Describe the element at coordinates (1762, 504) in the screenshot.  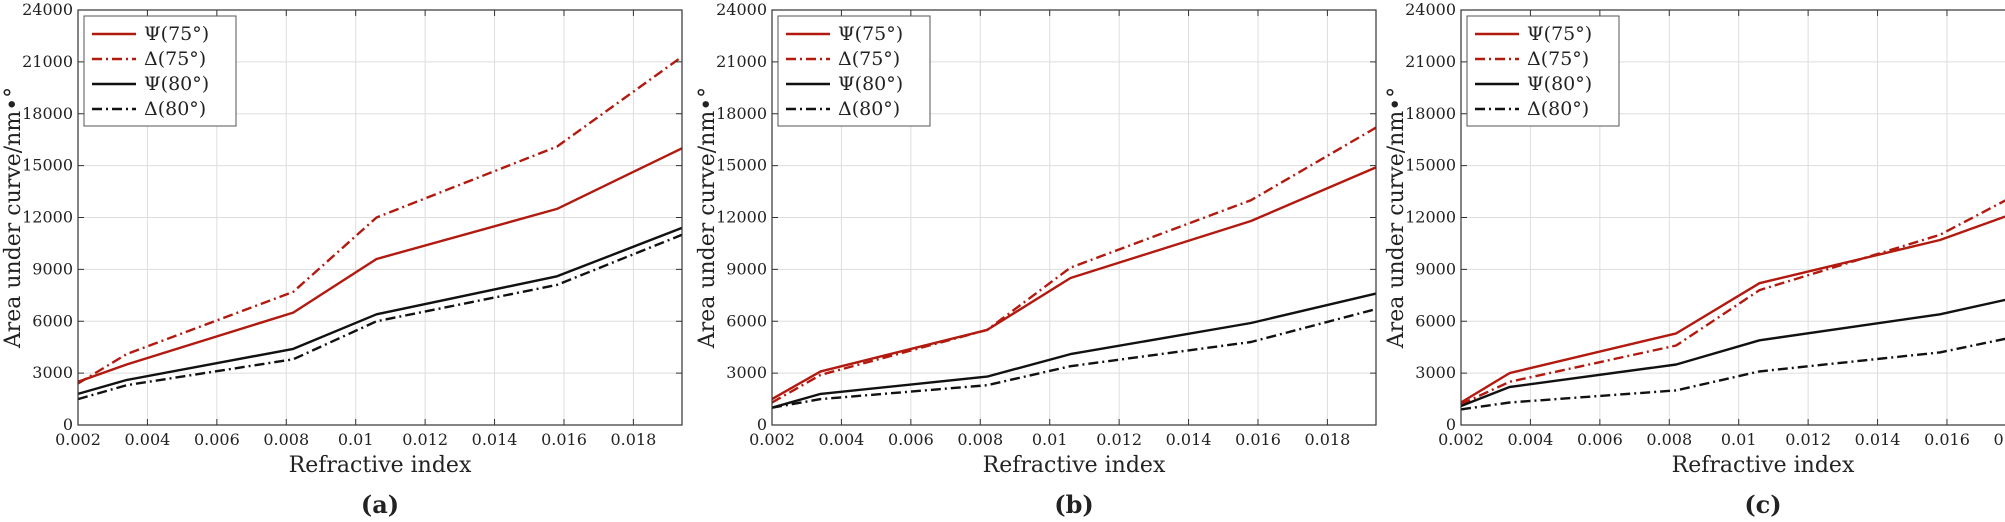
I see `panel-label: (c)` at that location.